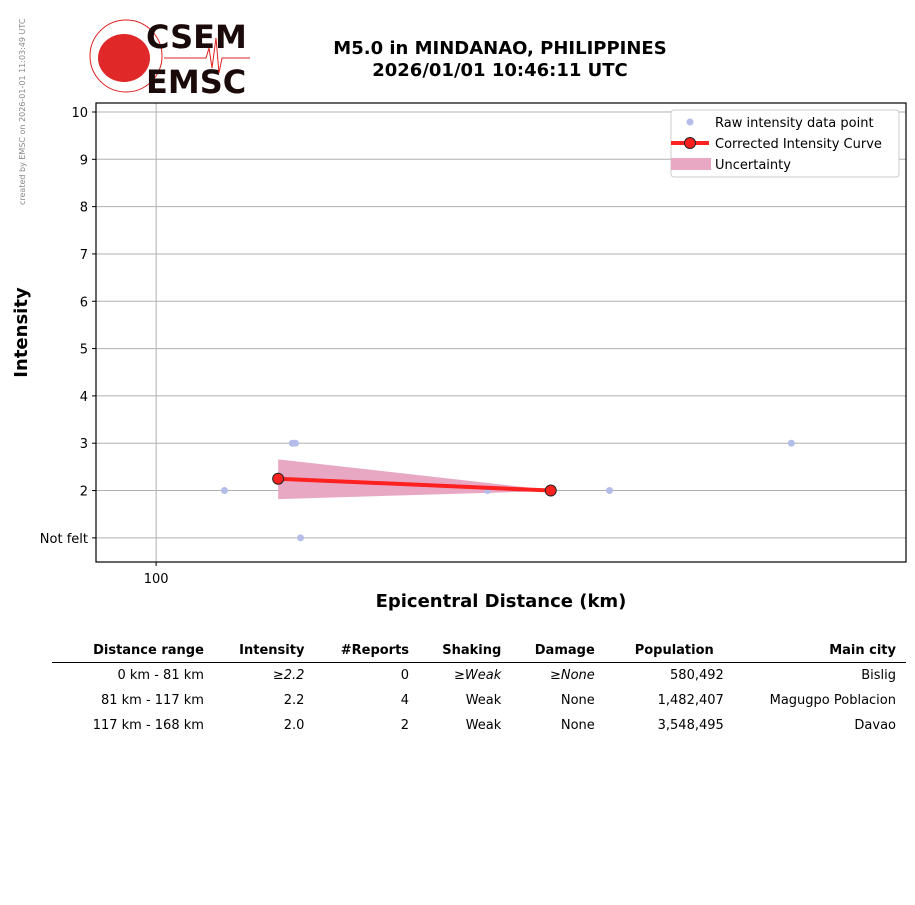 This screenshot has height=905, width=915. Describe the element at coordinates (690, 700) in the screenshot. I see `table-cell: 1,482,407` at that location.